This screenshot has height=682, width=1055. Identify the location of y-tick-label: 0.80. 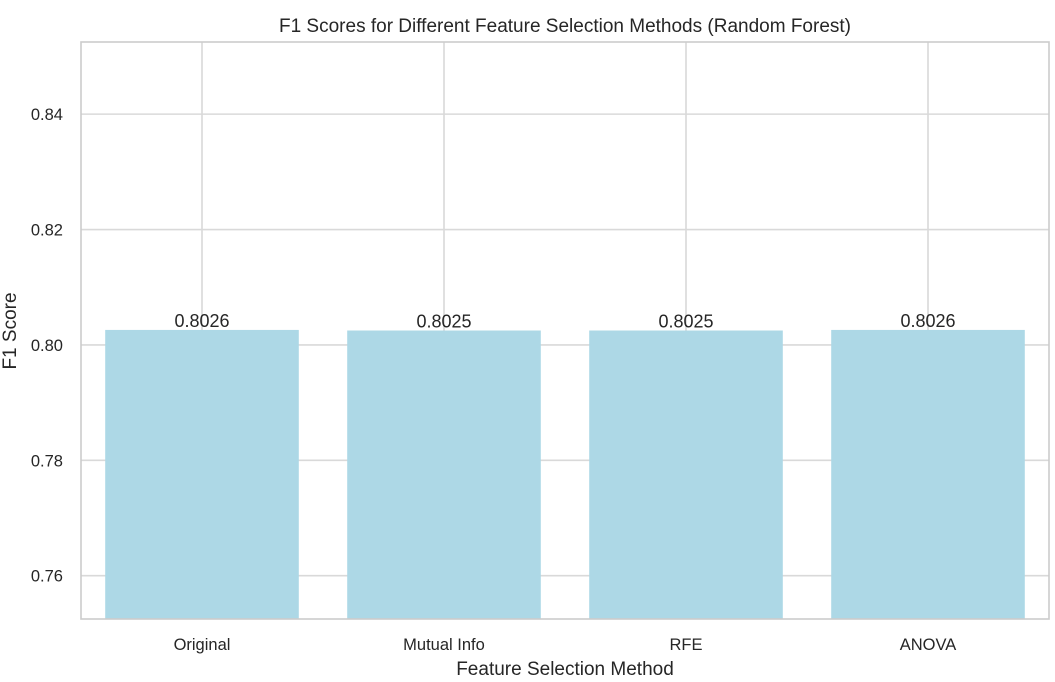
(47, 346).